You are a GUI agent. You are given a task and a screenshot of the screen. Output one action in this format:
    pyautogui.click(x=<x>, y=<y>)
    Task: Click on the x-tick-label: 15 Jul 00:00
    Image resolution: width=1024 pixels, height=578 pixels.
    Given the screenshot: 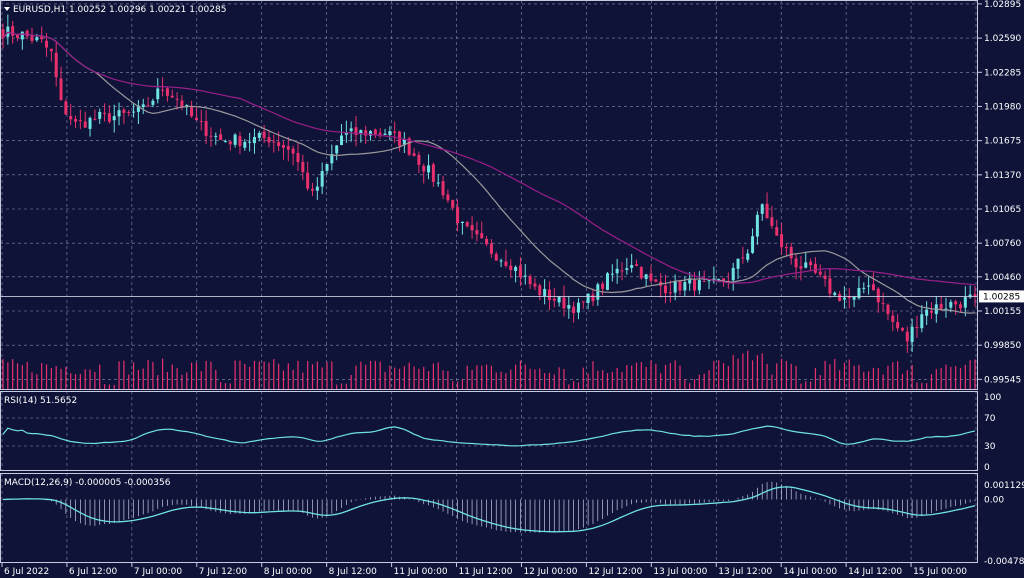 What is the action you would take?
    pyautogui.click(x=940, y=572)
    